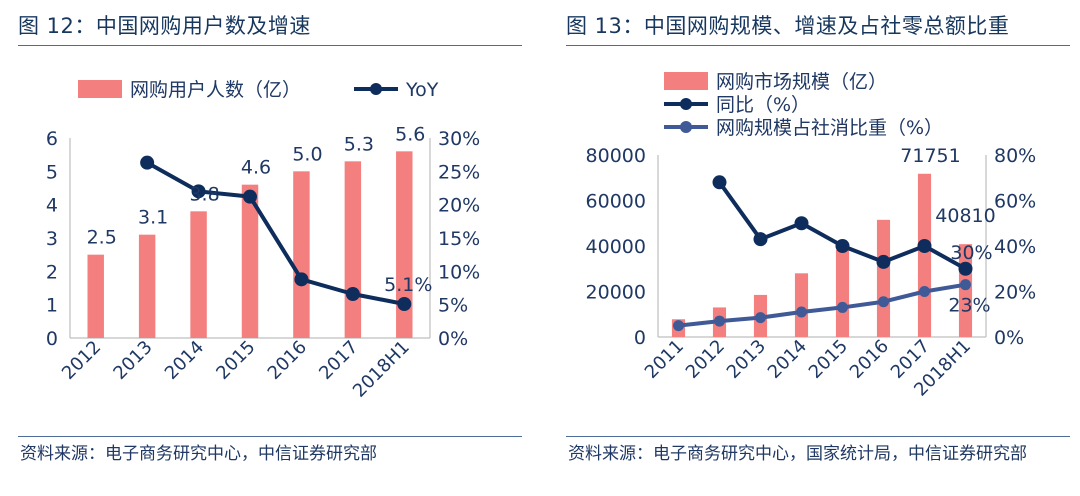 This screenshot has width=1080, height=496. Describe the element at coordinates (52, 172) in the screenshot. I see `left-y-tick-label: 5` at that location.